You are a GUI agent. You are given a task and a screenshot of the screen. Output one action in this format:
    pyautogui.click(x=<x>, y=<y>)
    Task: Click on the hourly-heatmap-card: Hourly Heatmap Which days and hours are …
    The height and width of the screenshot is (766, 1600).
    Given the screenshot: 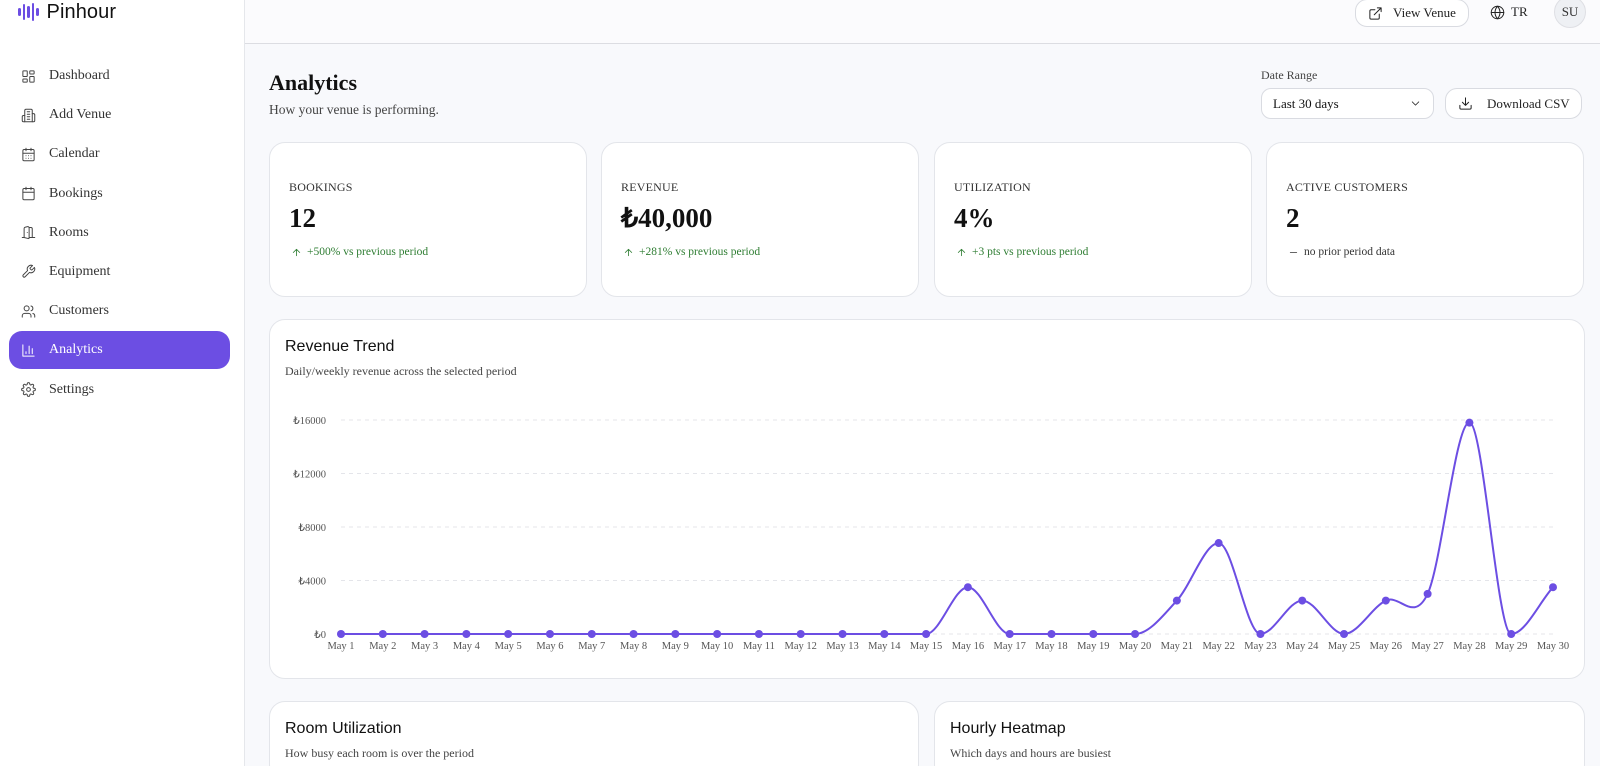 What is the action you would take?
    pyautogui.click(x=1259, y=733)
    